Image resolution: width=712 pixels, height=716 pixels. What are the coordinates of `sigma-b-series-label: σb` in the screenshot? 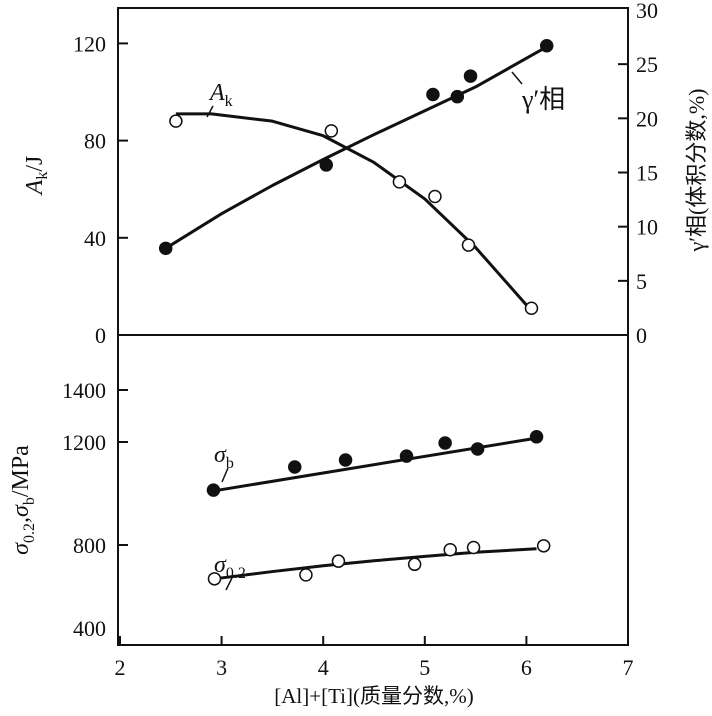 It's located at (224, 457).